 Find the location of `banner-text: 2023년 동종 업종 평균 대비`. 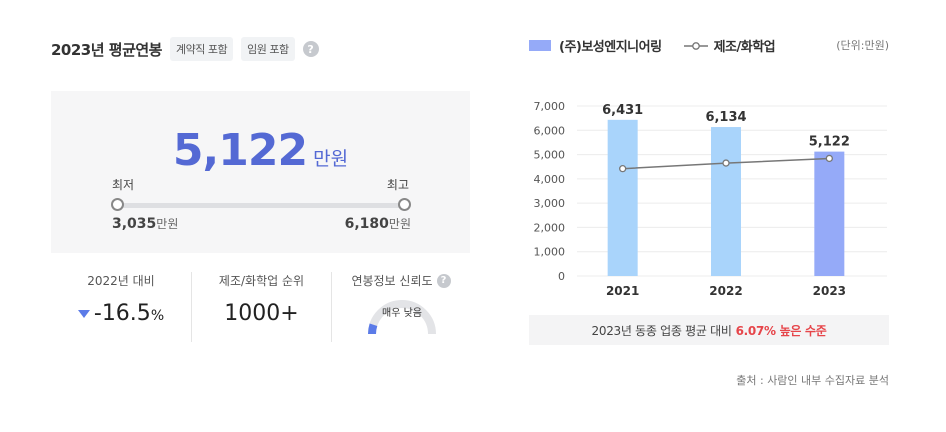

banner-text: 2023년 동종 업종 평균 대비 is located at coordinates (661, 330).